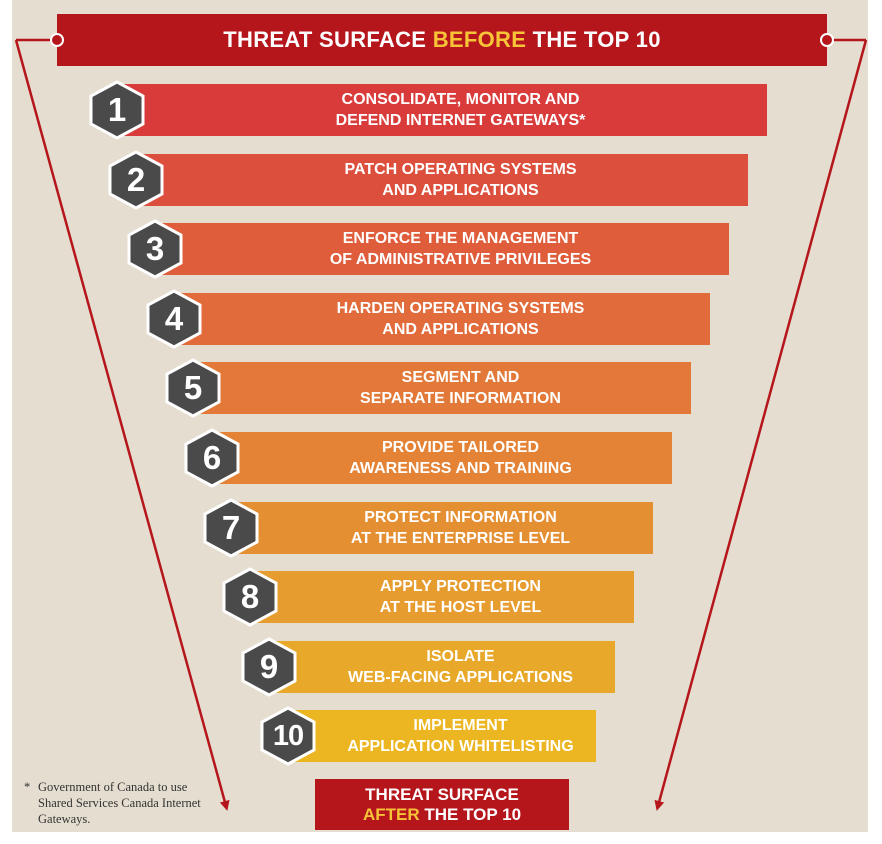 The height and width of the screenshot is (844, 882). I want to click on step-2-line-2: AND APPLICATIONS, so click(460, 190).